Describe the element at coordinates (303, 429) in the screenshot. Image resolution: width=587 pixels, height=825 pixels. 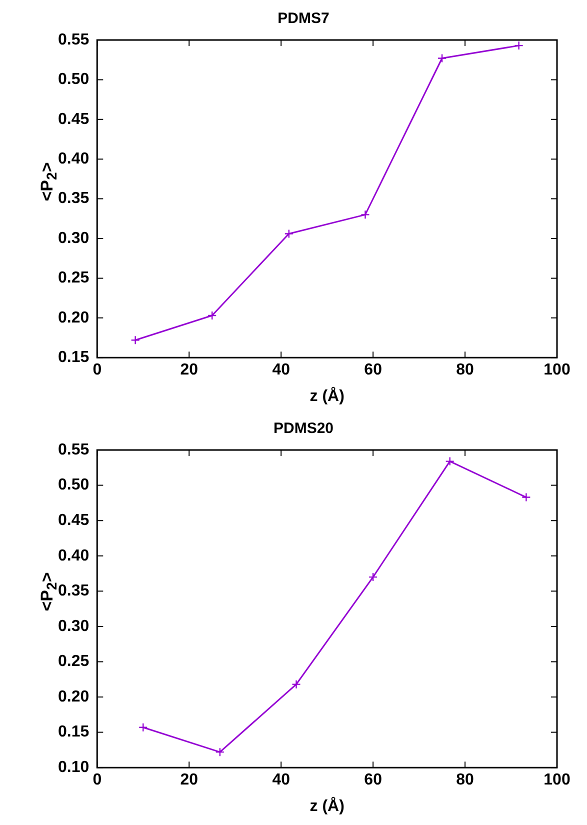
I see `chart-title: PDMS20` at that location.